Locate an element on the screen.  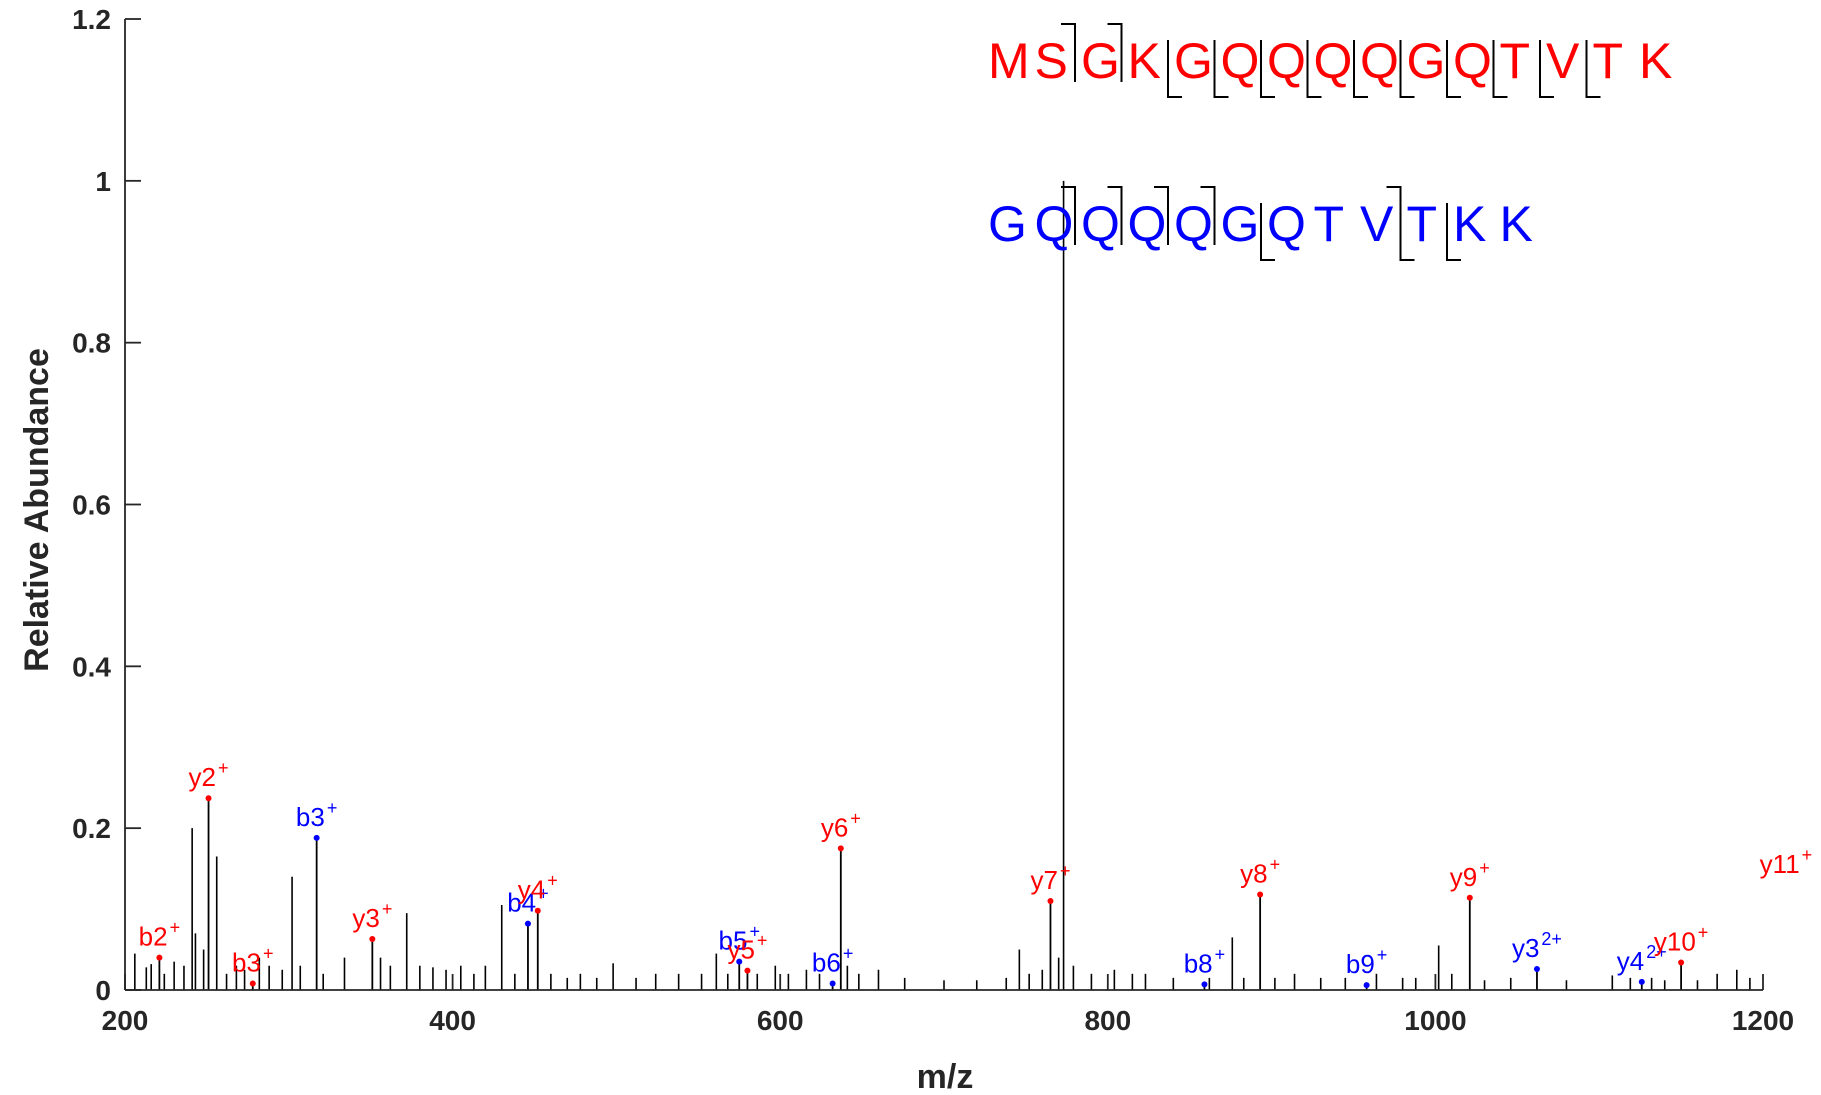
y-tick-label-1: 0.2 is located at coordinates (91, 828).